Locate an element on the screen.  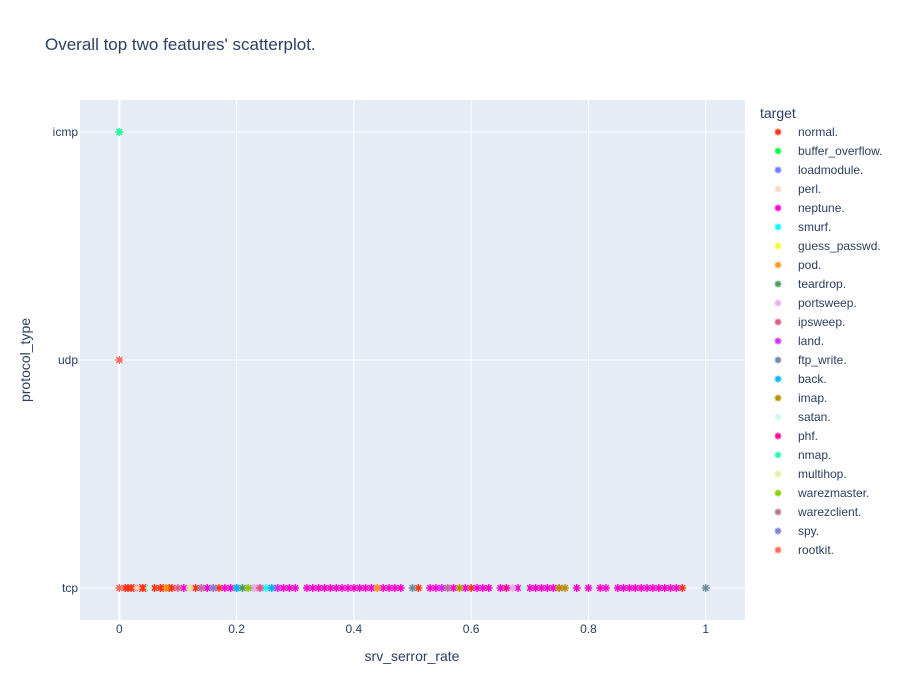
legend-item: warezclient. is located at coordinates (818, 512).